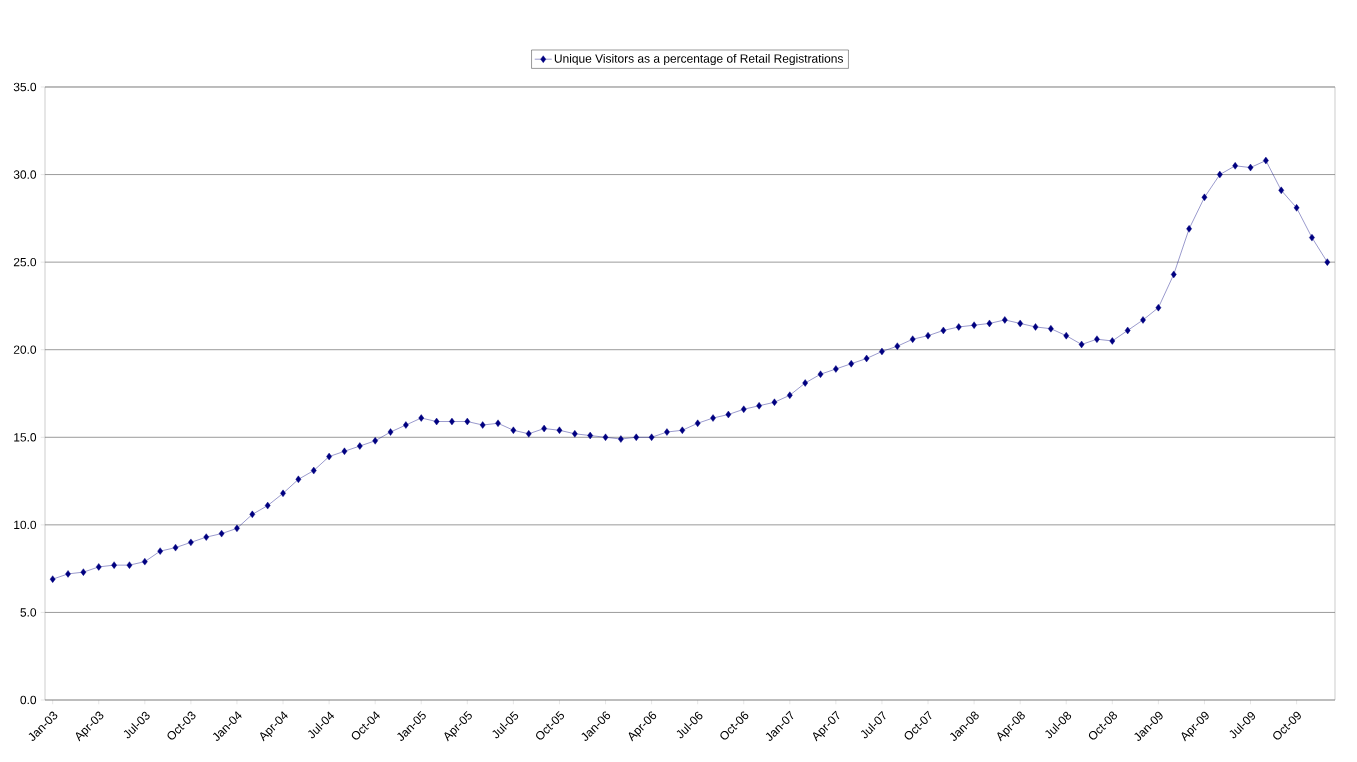 This screenshot has width=1357, height=762. Describe the element at coordinates (28, 700) in the screenshot. I see `y-tick-label: 0.0` at that location.